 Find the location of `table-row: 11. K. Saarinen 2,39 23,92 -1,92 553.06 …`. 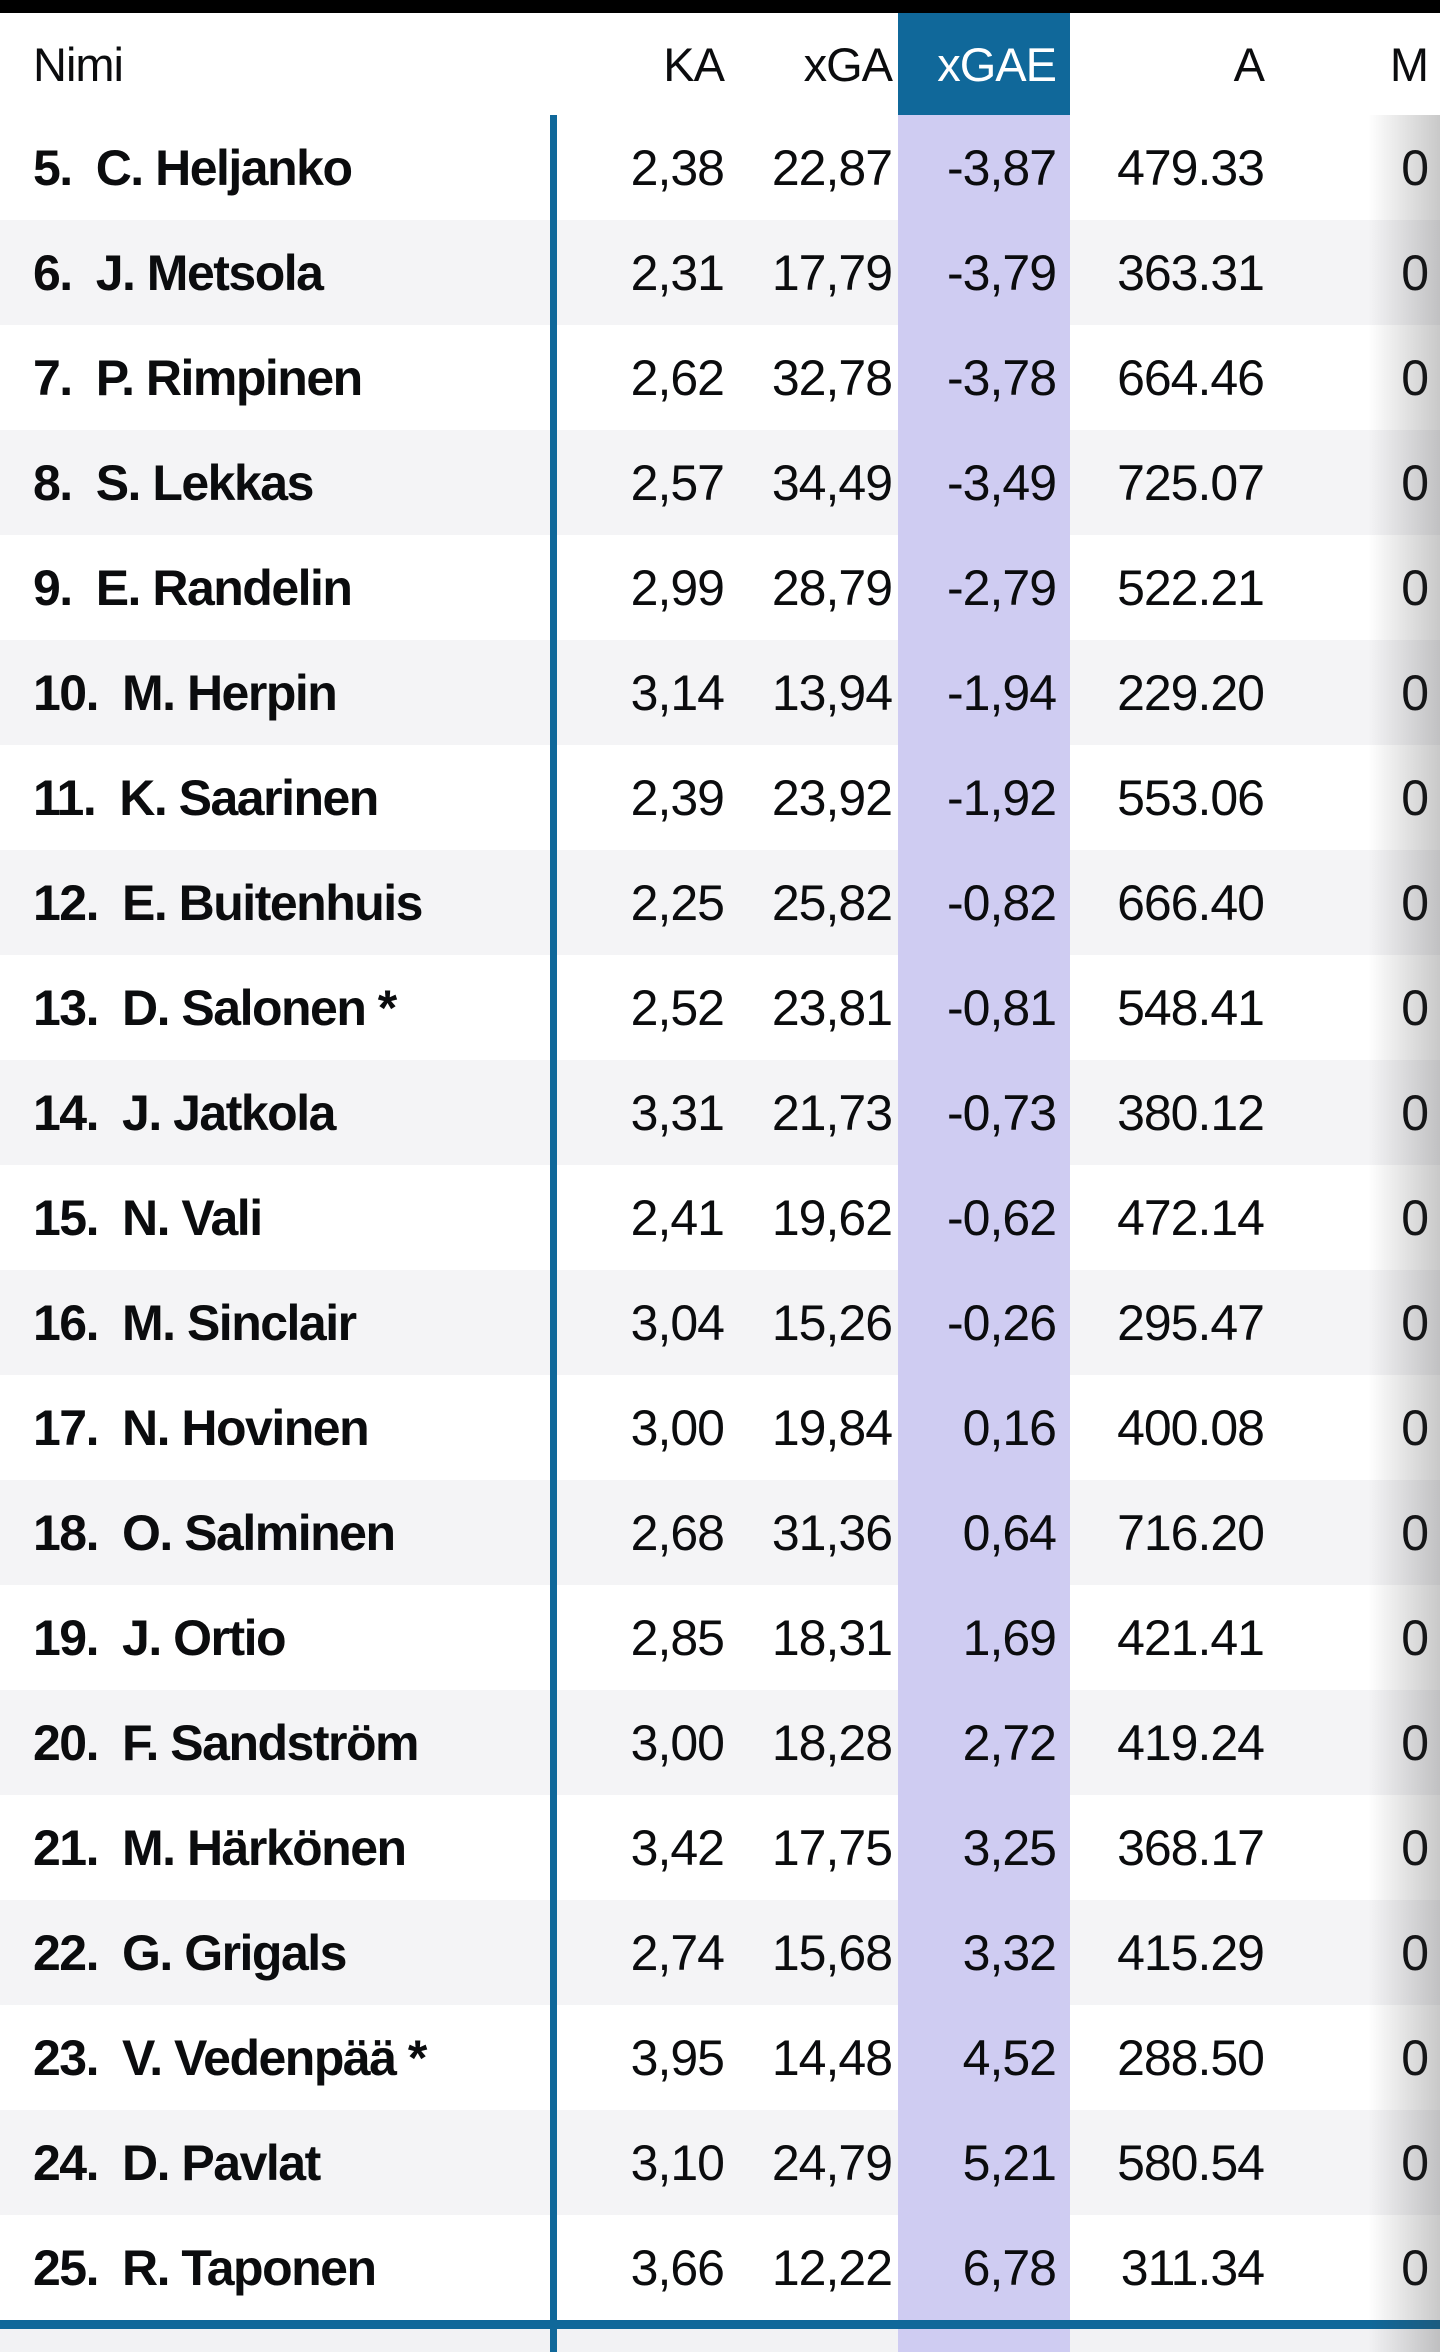

table-row: 11. K. Saarinen 2,39 23,92 -1,92 553.06 … is located at coordinates (720, 797).